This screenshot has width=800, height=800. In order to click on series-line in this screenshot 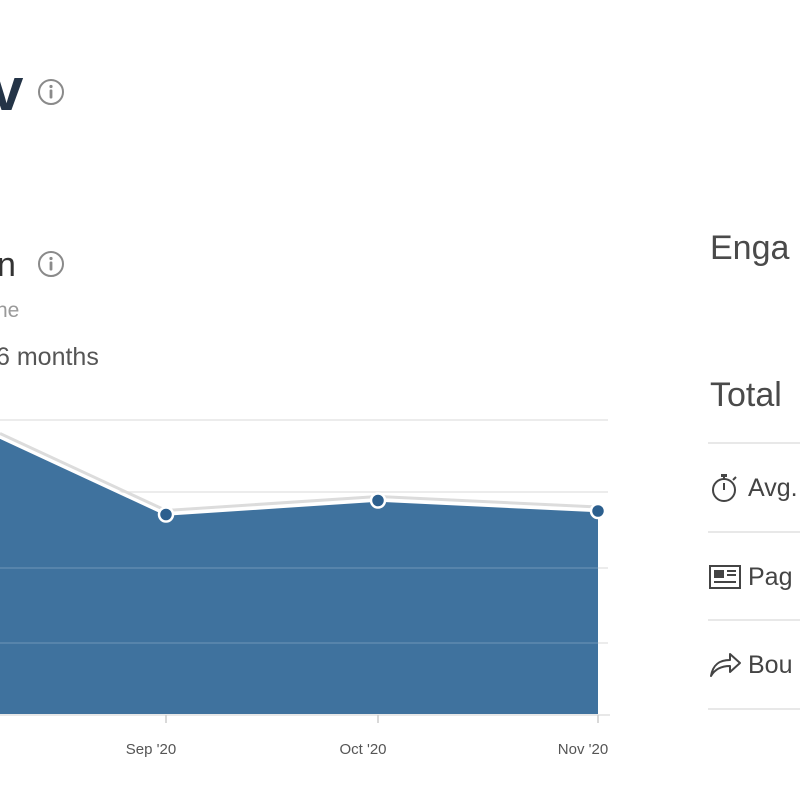, I will do `click(299, 476)`.